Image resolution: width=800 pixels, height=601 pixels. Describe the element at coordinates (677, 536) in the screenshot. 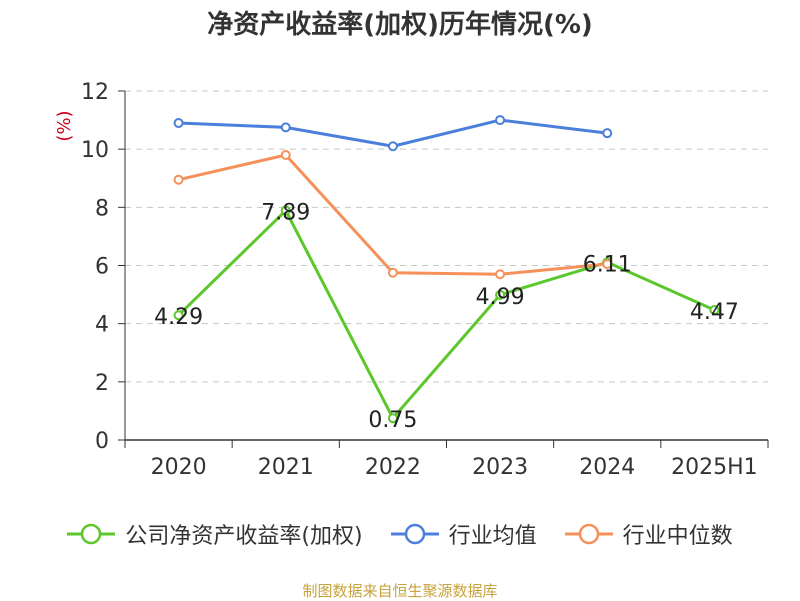

I see `legend-label: 行业中位数` at that location.